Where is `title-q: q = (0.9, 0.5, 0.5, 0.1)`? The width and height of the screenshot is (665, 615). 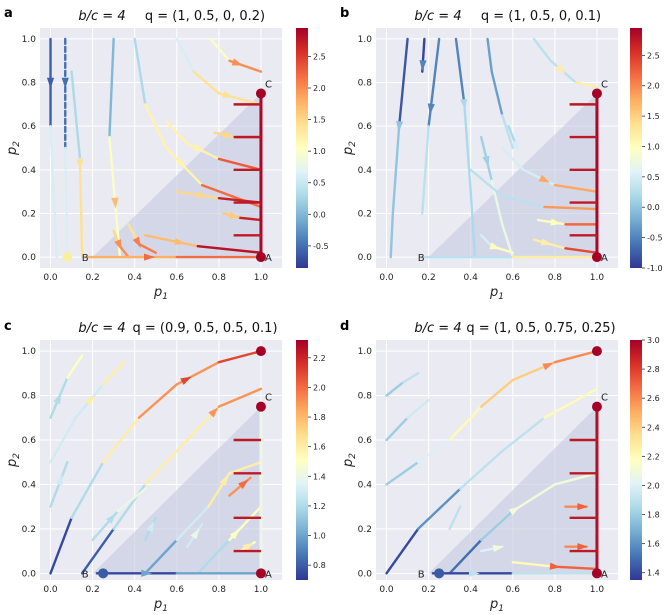 title-q: q = (0.9, 0.5, 0.5, 0.1) is located at coordinates (204, 328).